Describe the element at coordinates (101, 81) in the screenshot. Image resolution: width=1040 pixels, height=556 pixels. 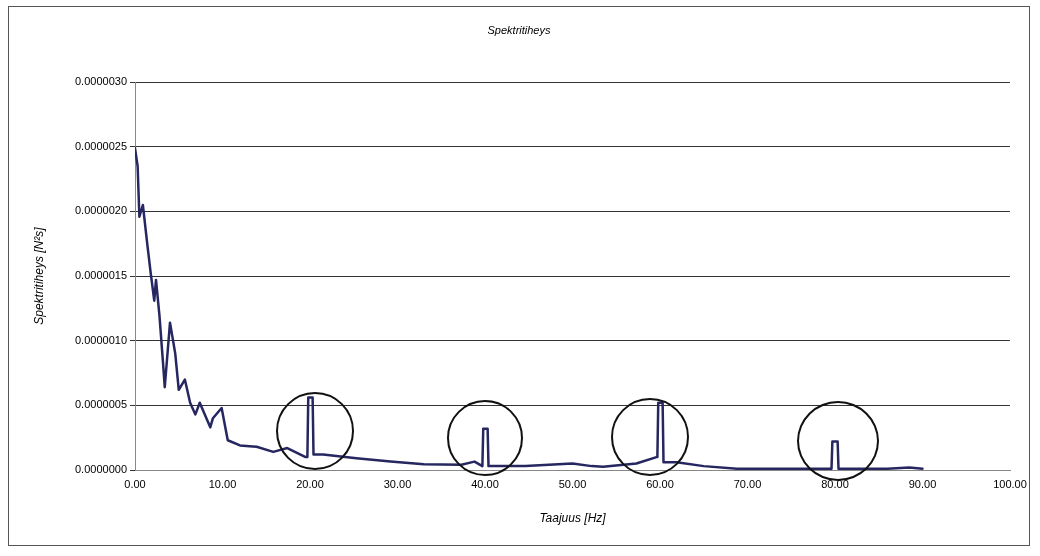
I see `y-tick-label: 0.0000030` at that location.